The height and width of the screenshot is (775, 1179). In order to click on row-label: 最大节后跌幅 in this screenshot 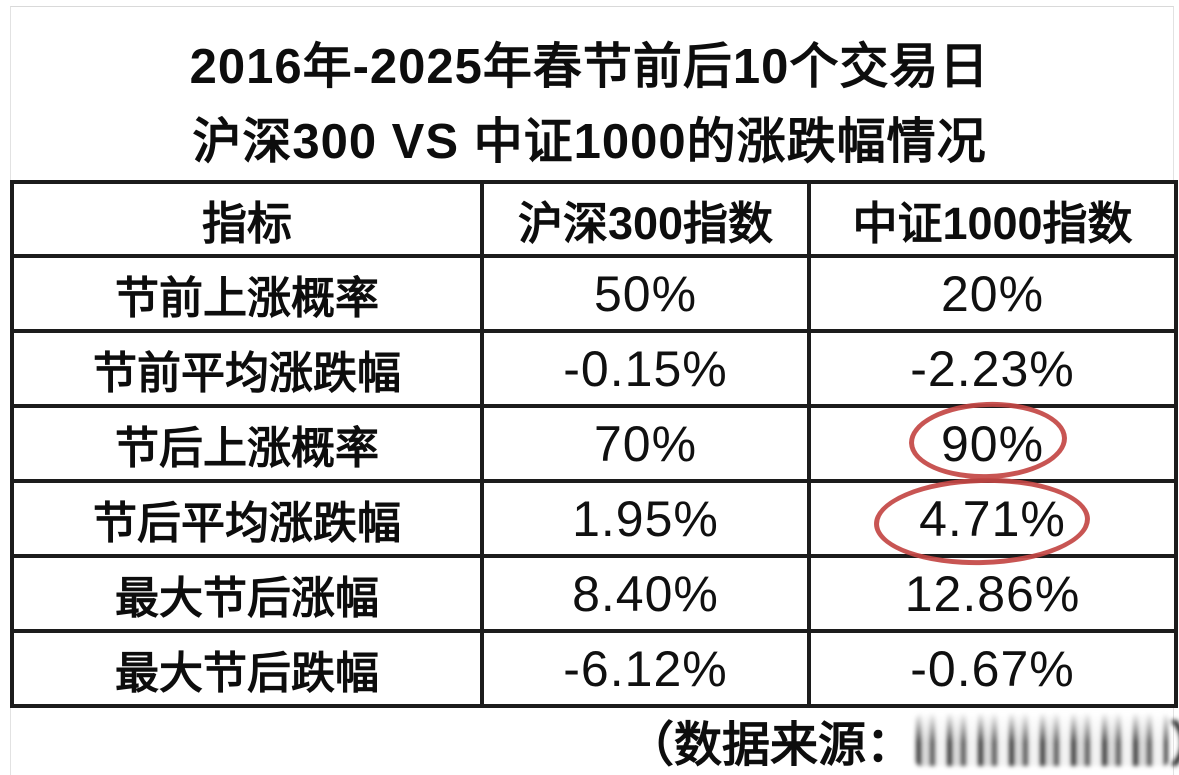, I will do `click(247, 668)`.